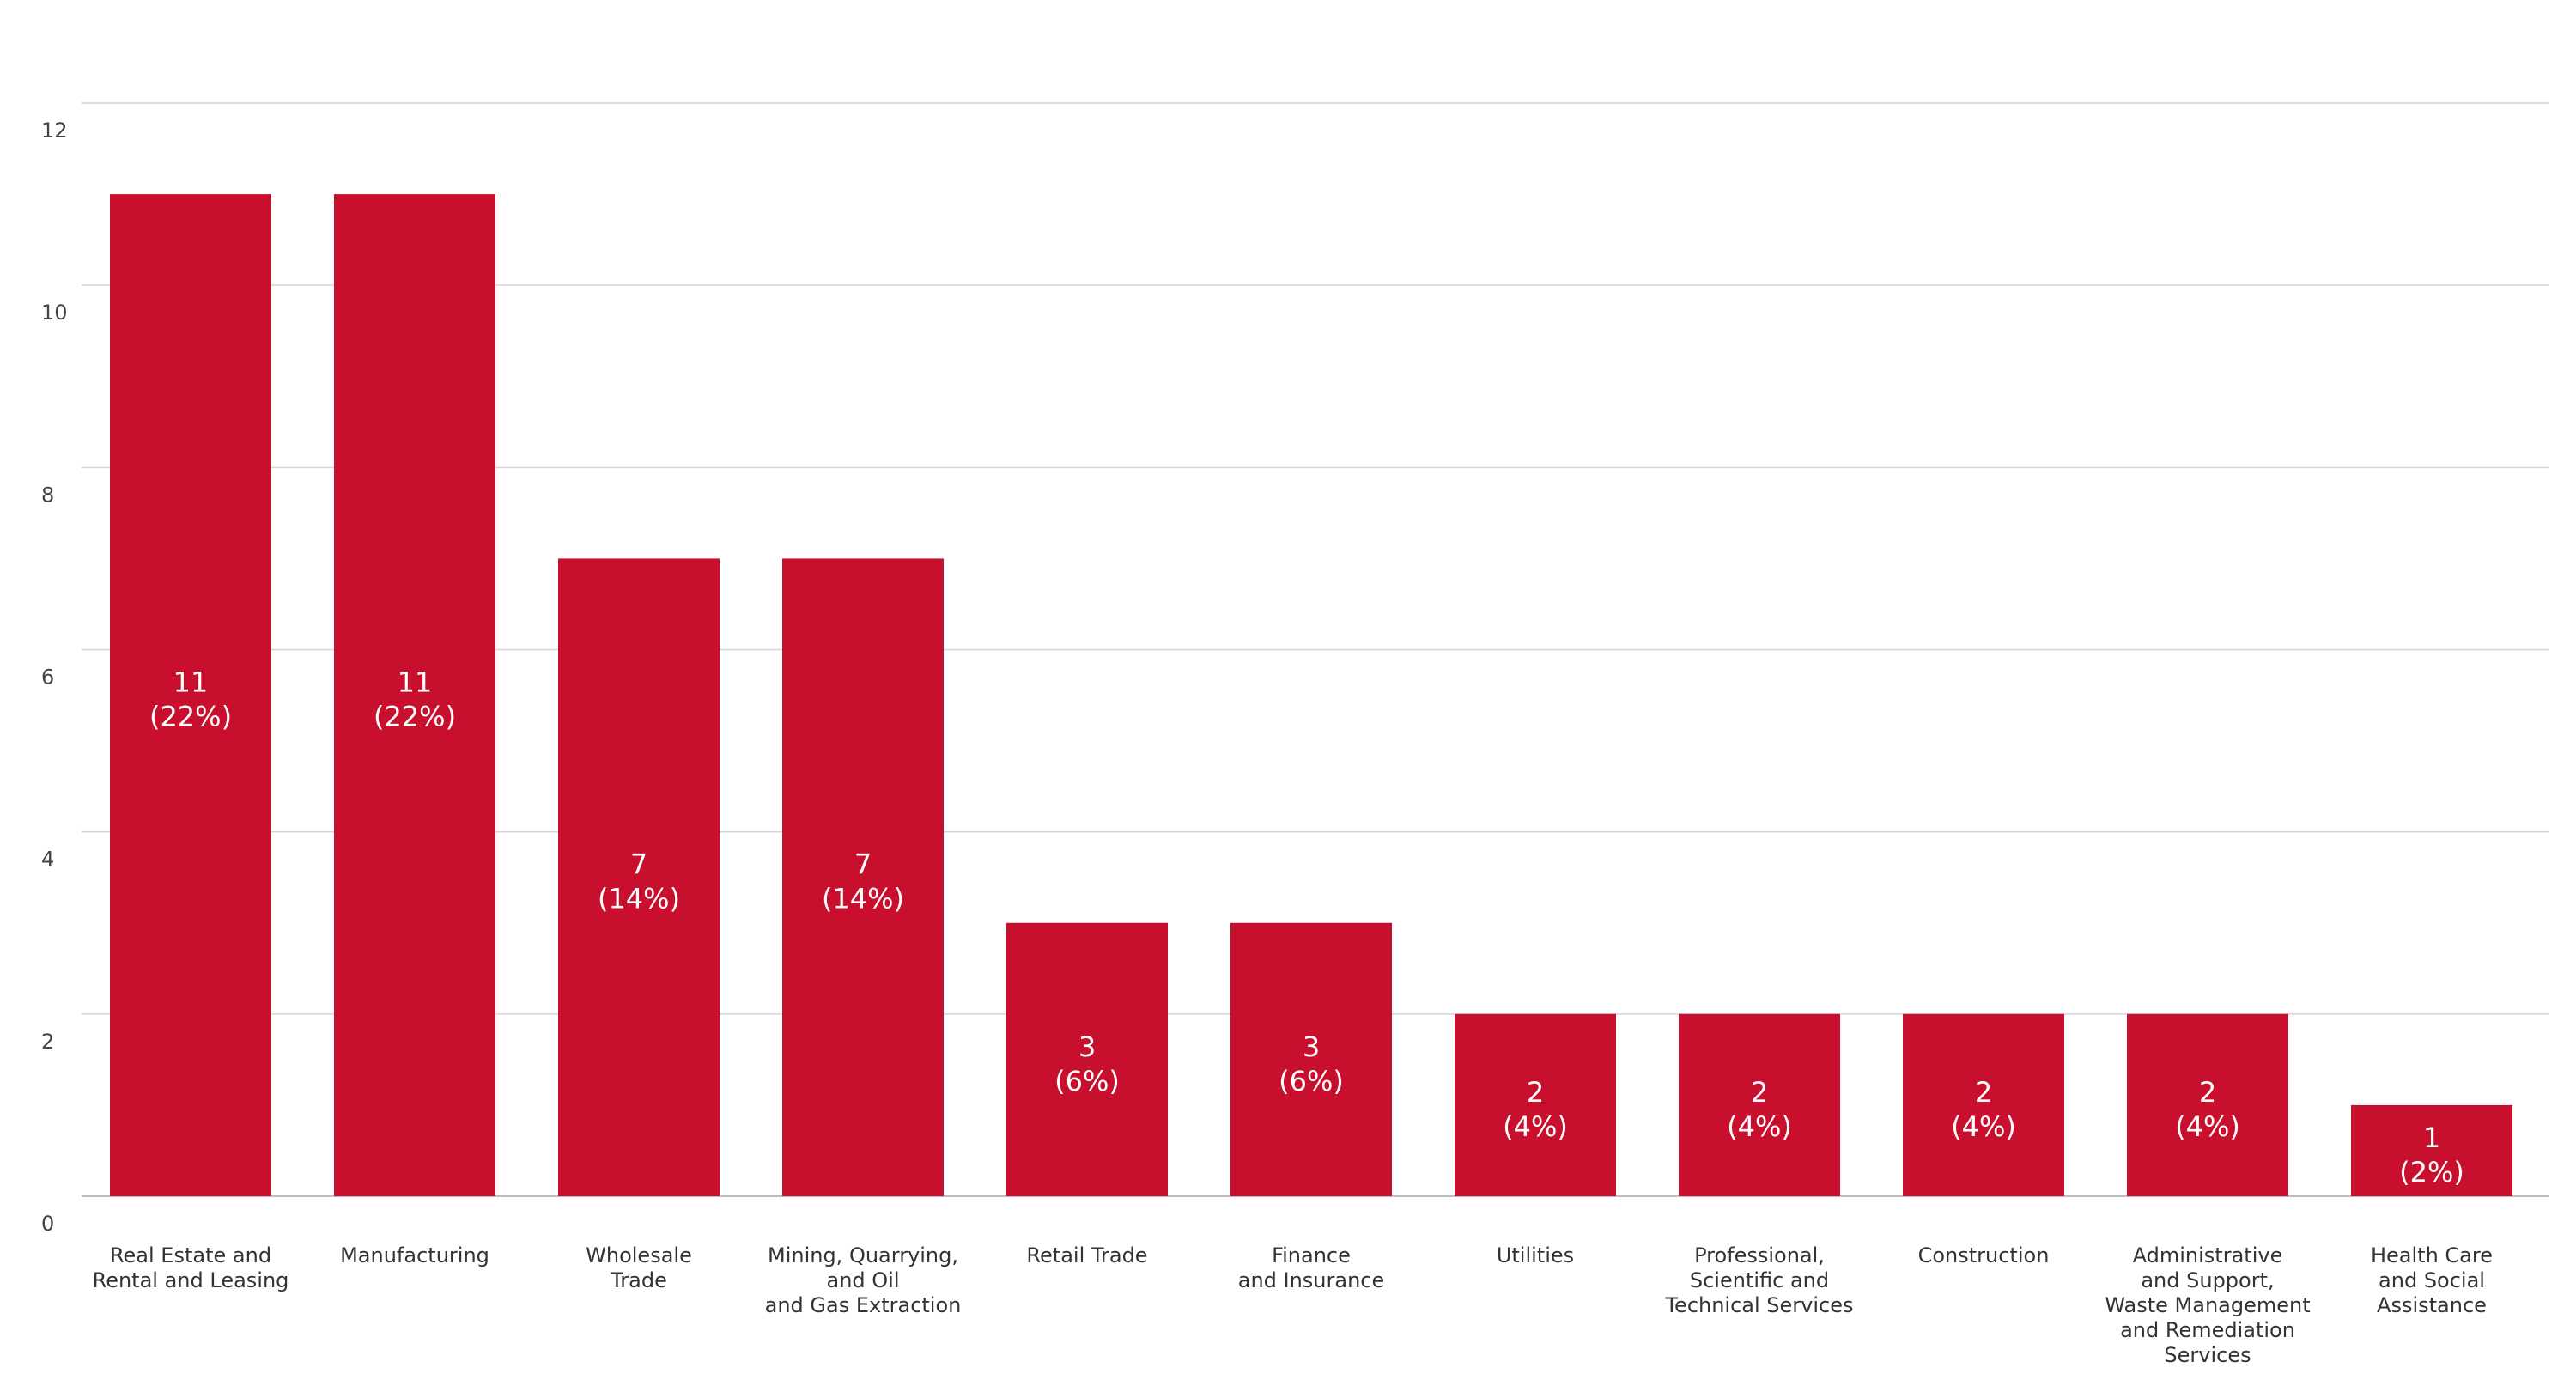  I want to click on x-tick-label-line: Utilities, so click(1535, 1255).